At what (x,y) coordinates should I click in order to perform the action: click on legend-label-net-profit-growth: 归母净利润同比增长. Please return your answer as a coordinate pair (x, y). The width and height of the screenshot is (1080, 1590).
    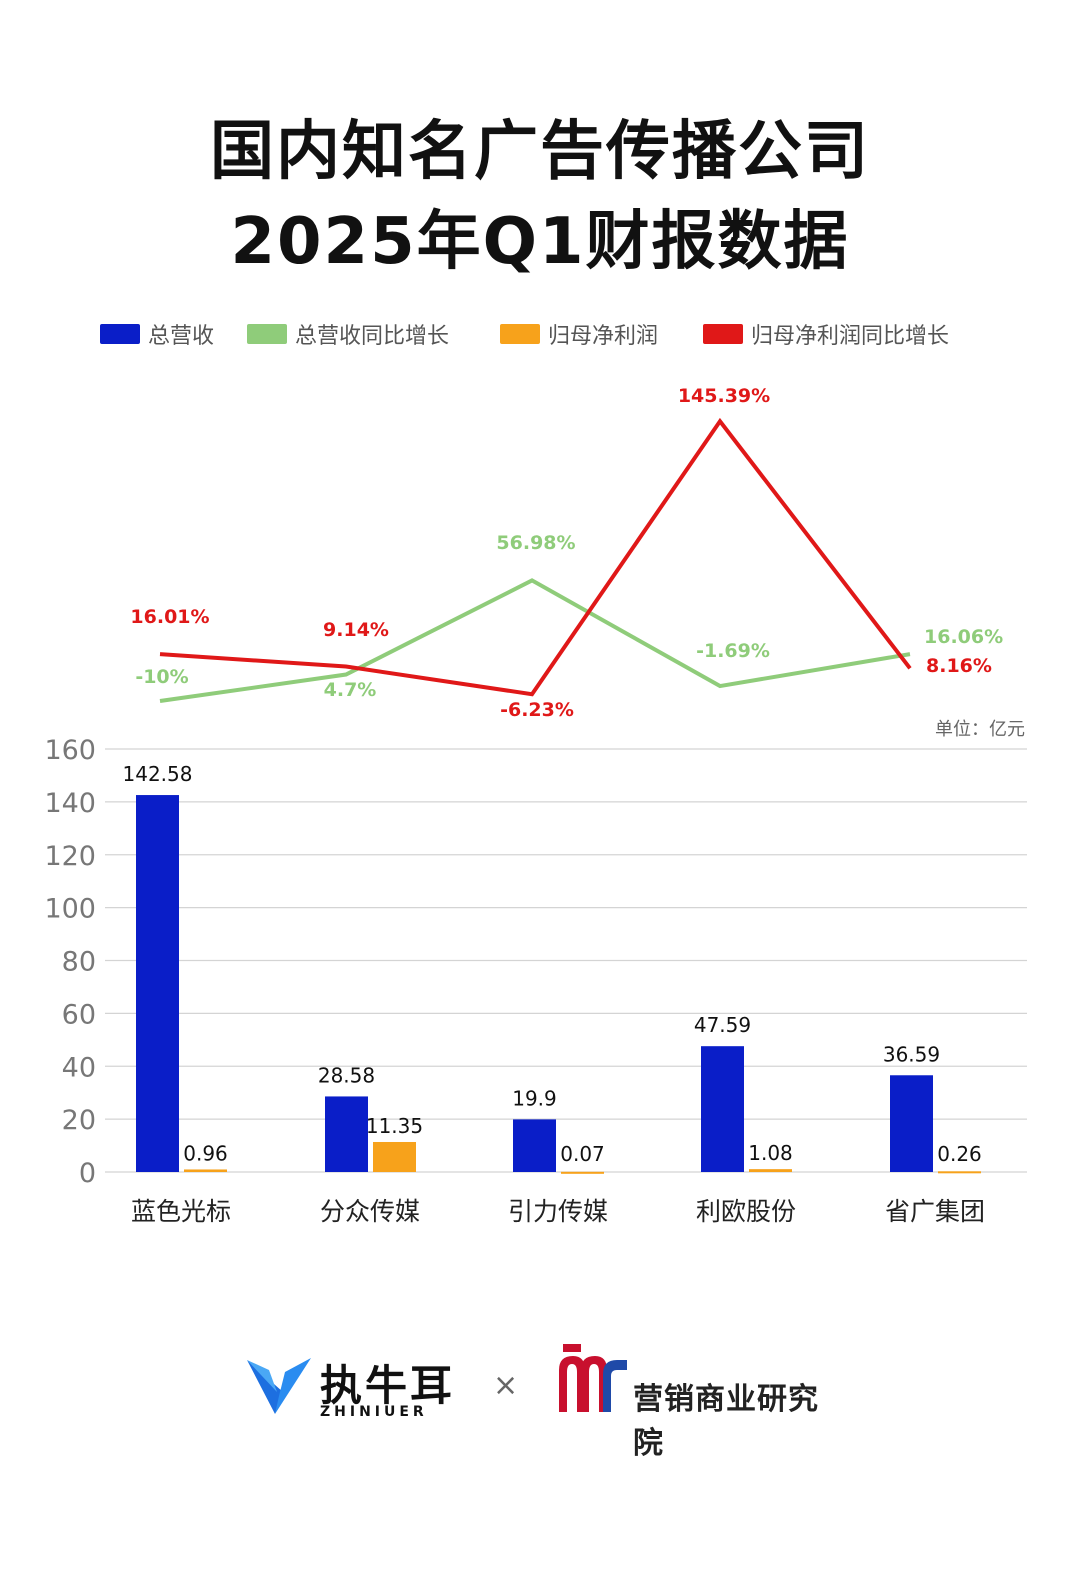
    Looking at the image, I should click on (850, 336).